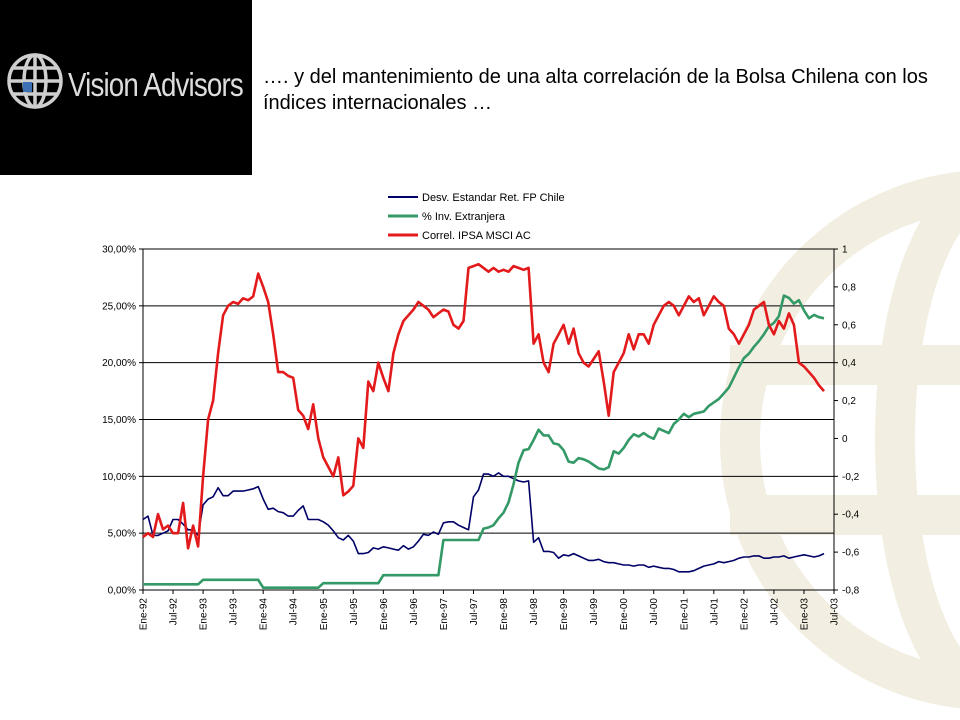 This screenshot has height=720, width=960. Describe the element at coordinates (444, 614) in the screenshot. I see `x-tick-label: Ene-97` at that location.